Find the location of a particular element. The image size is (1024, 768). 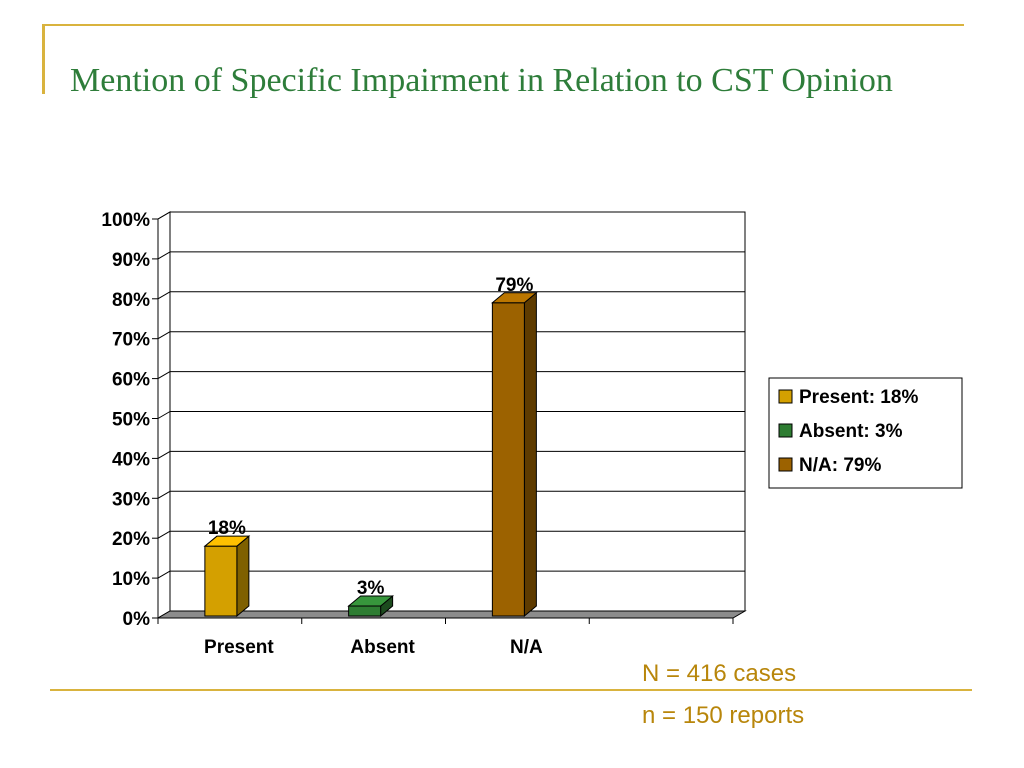

y-tick-label: 100% is located at coordinates (125, 220).